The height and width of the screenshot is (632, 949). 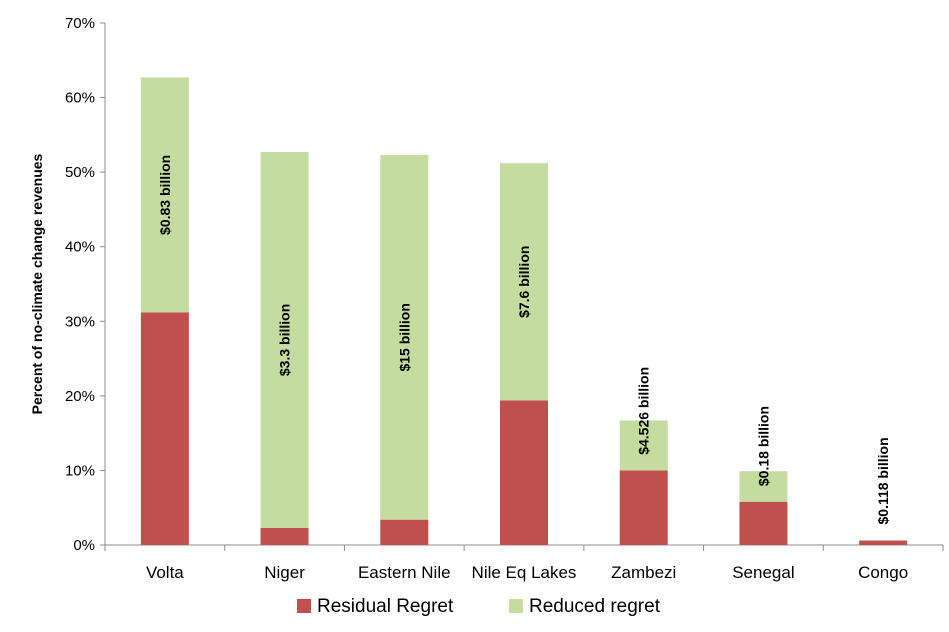 I want to click on legend-label: Reduced regret, so click(x=595, y=606).